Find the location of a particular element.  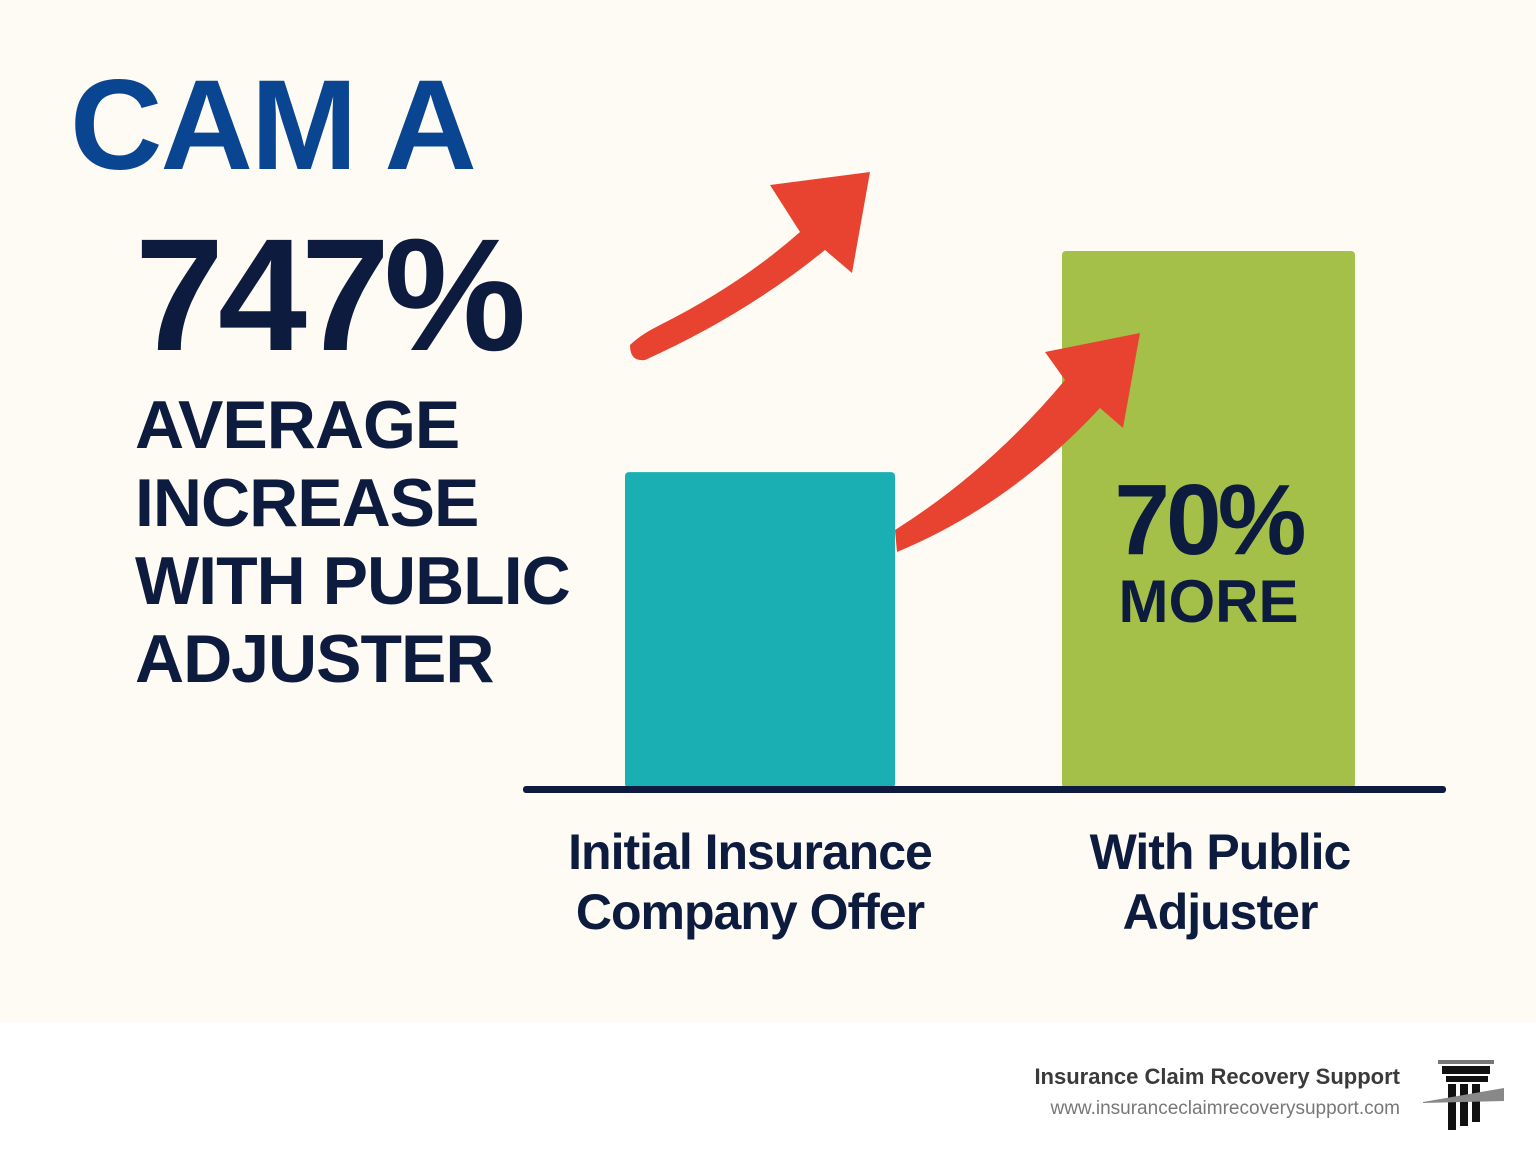

tick-label-line: Adjuster is located at coordinates (1220, 912).